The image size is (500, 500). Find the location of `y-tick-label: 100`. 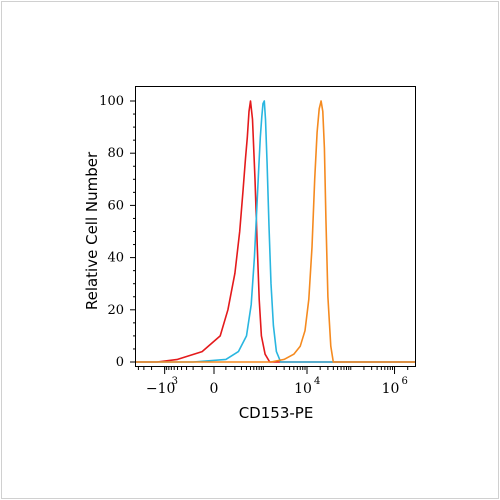

y-tick-label: 100 is located at coordinates (111, 101).